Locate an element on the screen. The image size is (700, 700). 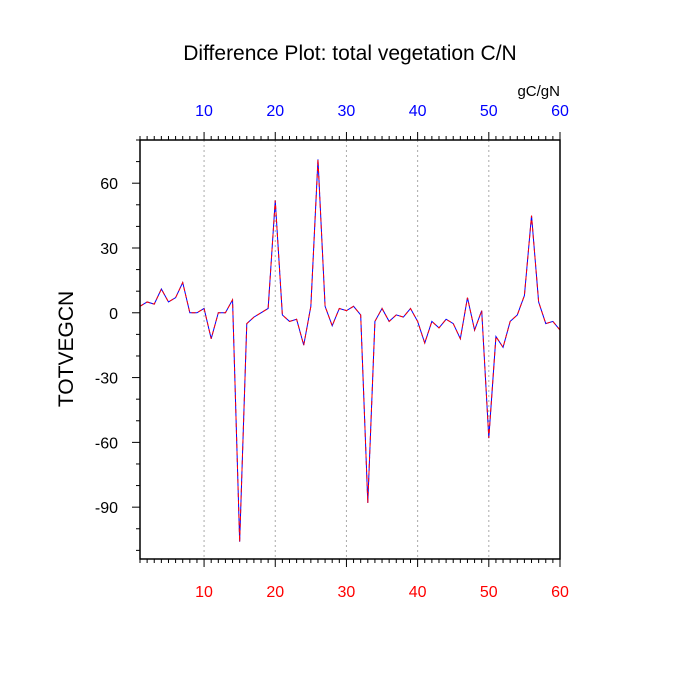
y-tick-label: -90 is located at coordinates (106, 508).